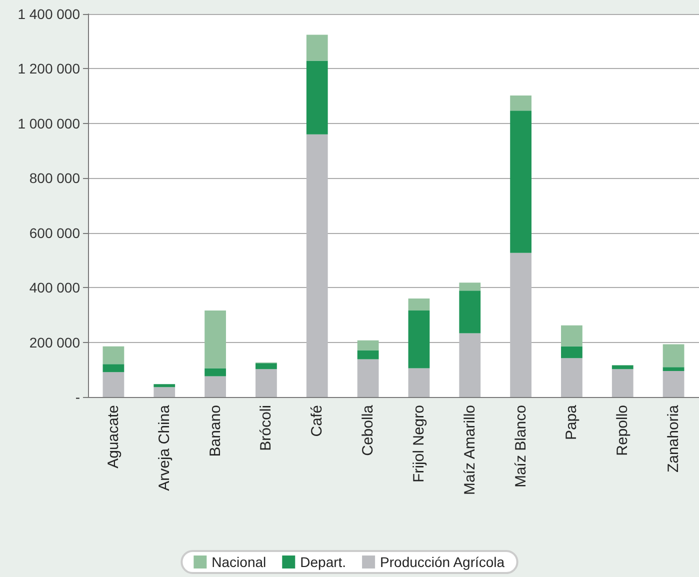 The height and width of the screenshot is (577, 699). Describe the element at coordinates (77, 397) in the screenshot. I see `y-tick-label: -` at that location.